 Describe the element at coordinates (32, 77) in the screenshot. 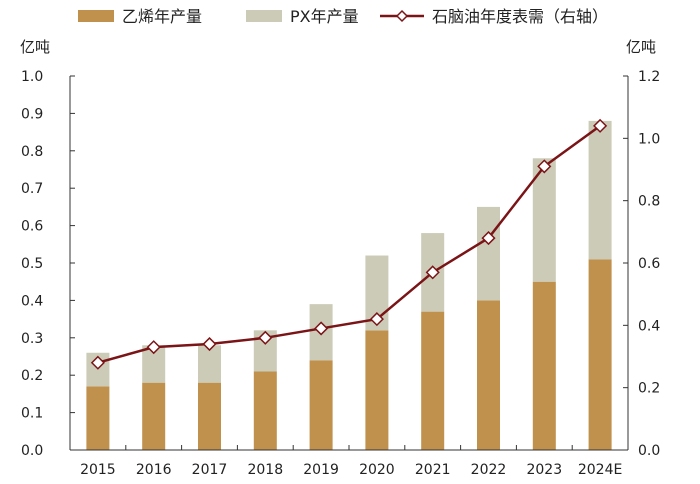

I see `left-tick-label: 1.0` at that location.